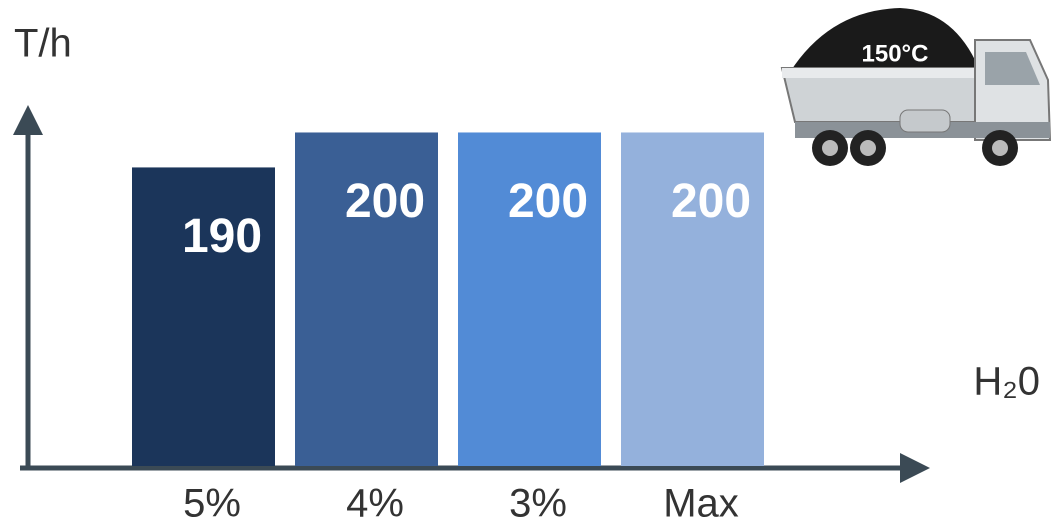 The width and height of the screenshot is (1053, 528). What do you see at coordinates (43, 44) in the screenshot?
I see `y-axis-label: T/h` at bounding box center [43, 44].